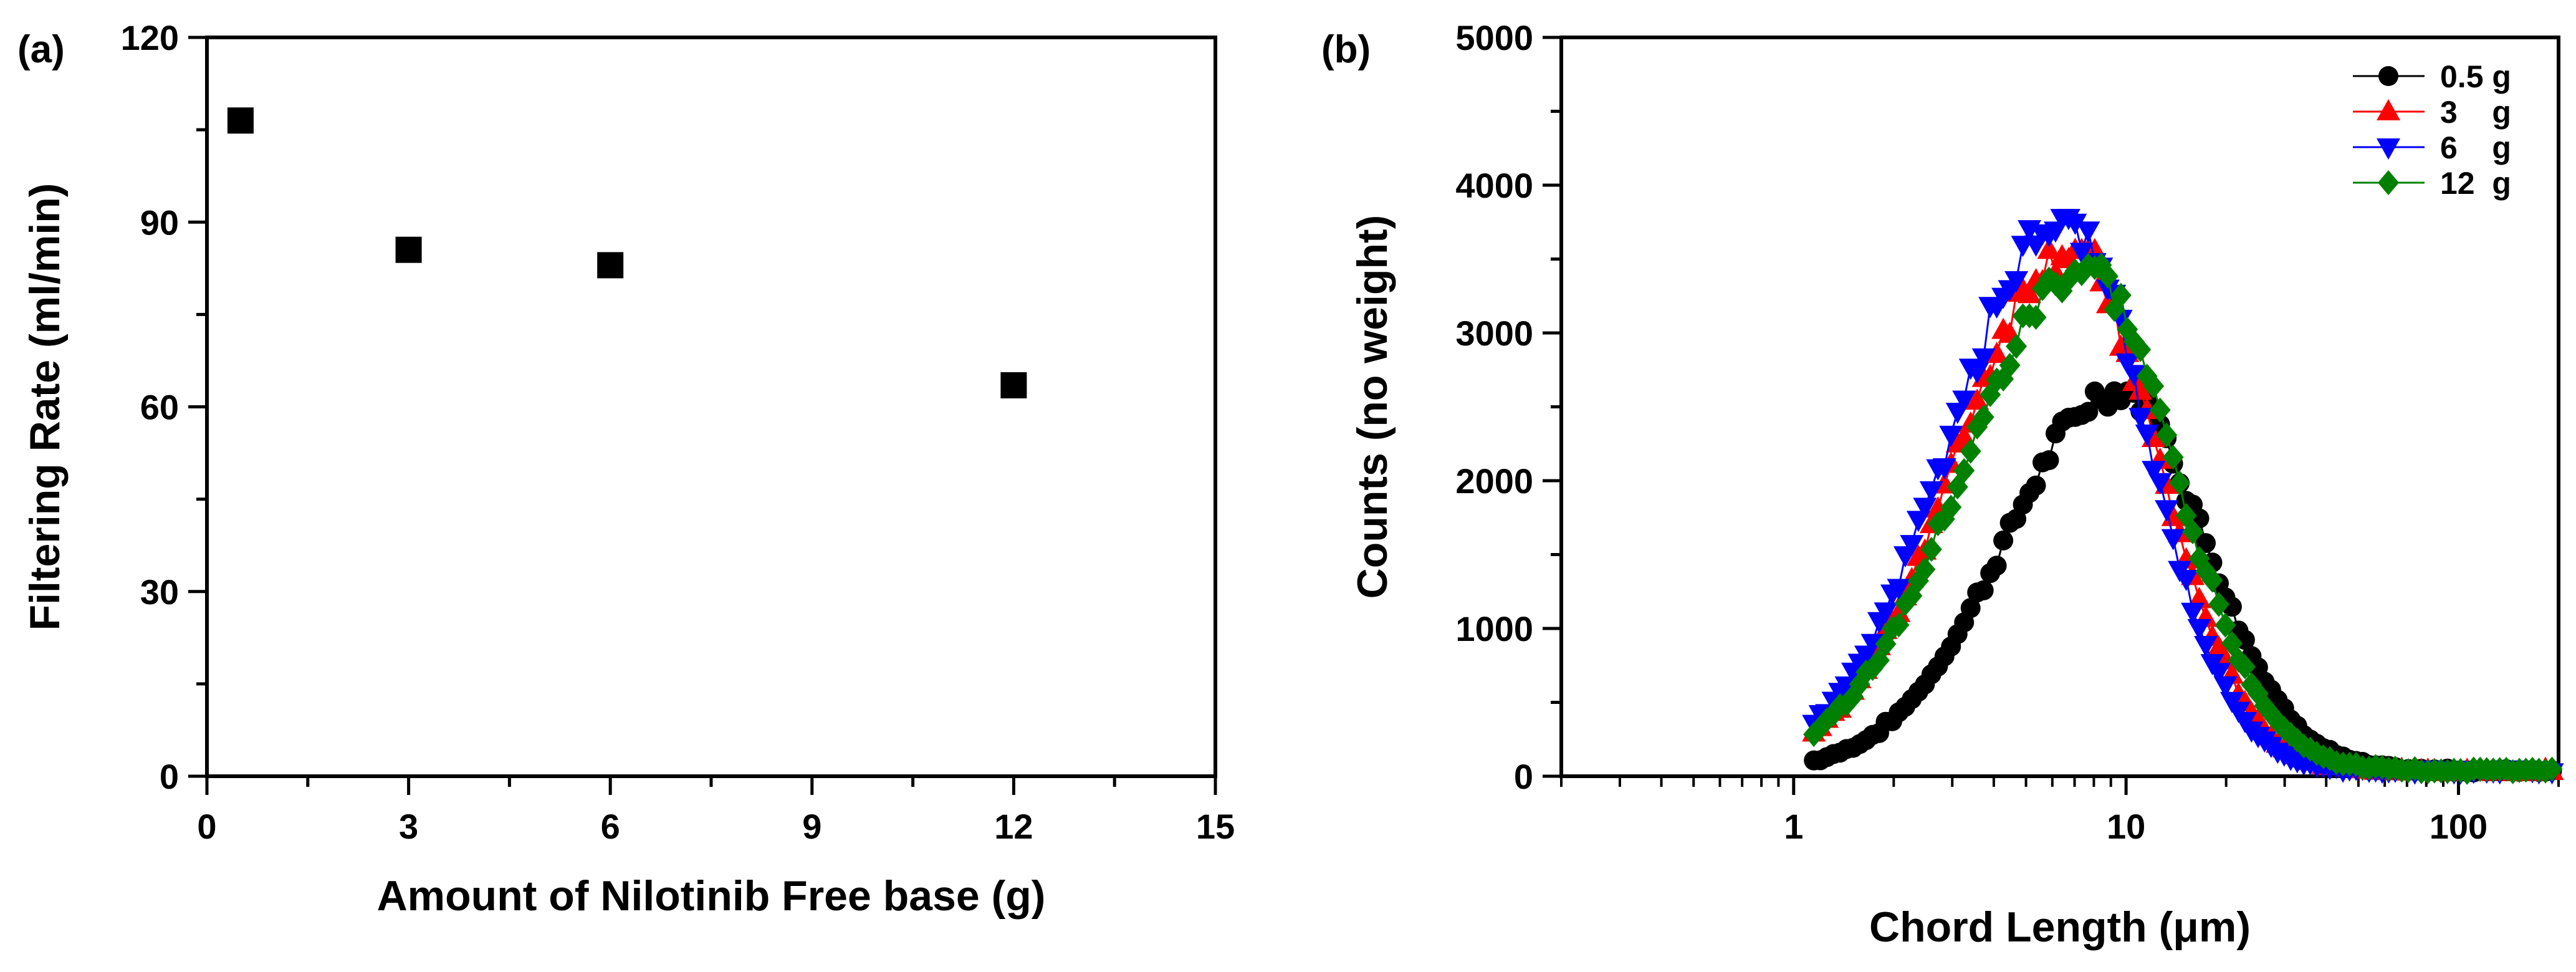 The width and height of the screenshot is (2576, 972). I want to click on panel-b-y-tick-label: 3000, so click(1494, 333).